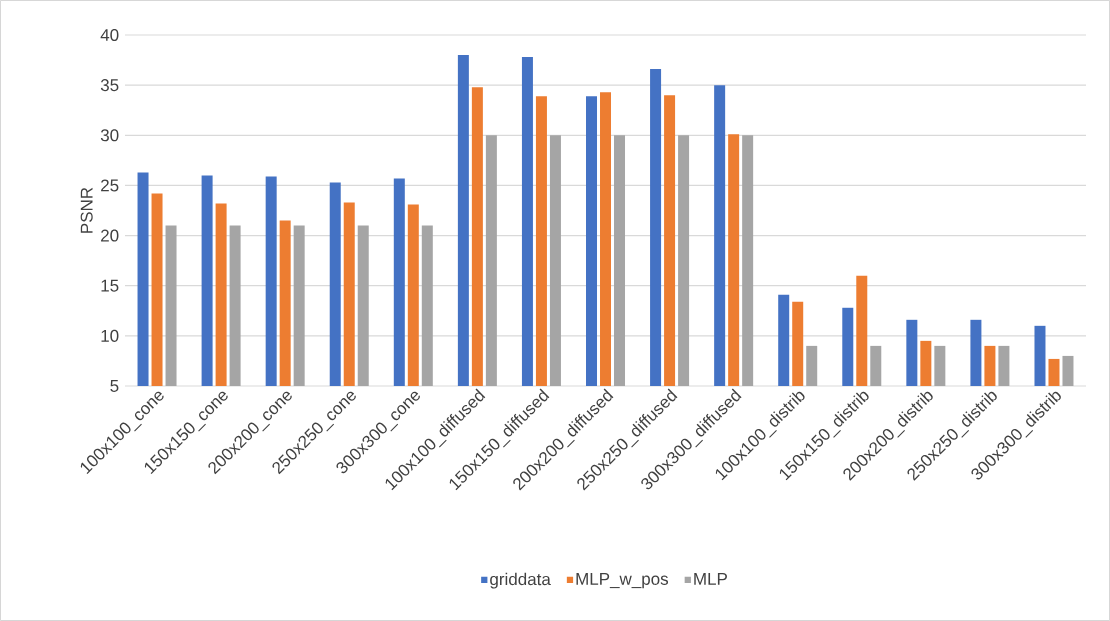 This screenshot has width=1110, height=621. I want to click on y-tick-label: 35, so click(109, 85).